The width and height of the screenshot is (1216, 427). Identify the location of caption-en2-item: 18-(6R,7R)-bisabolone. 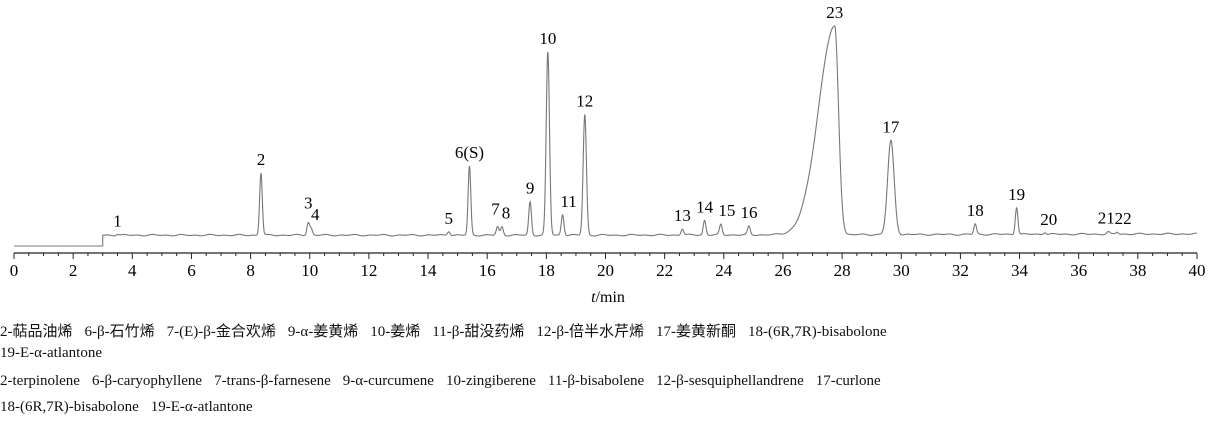
(69, 407).